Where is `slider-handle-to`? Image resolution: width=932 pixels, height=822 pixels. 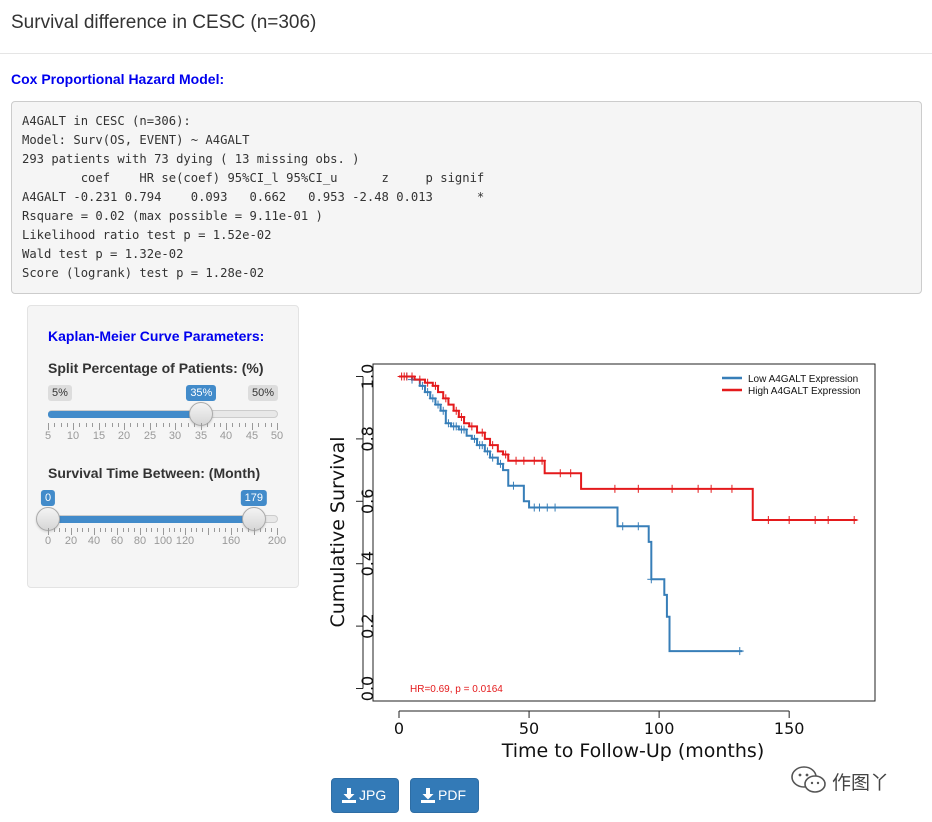 slider-handle-to is located at coordinates (253, 519).